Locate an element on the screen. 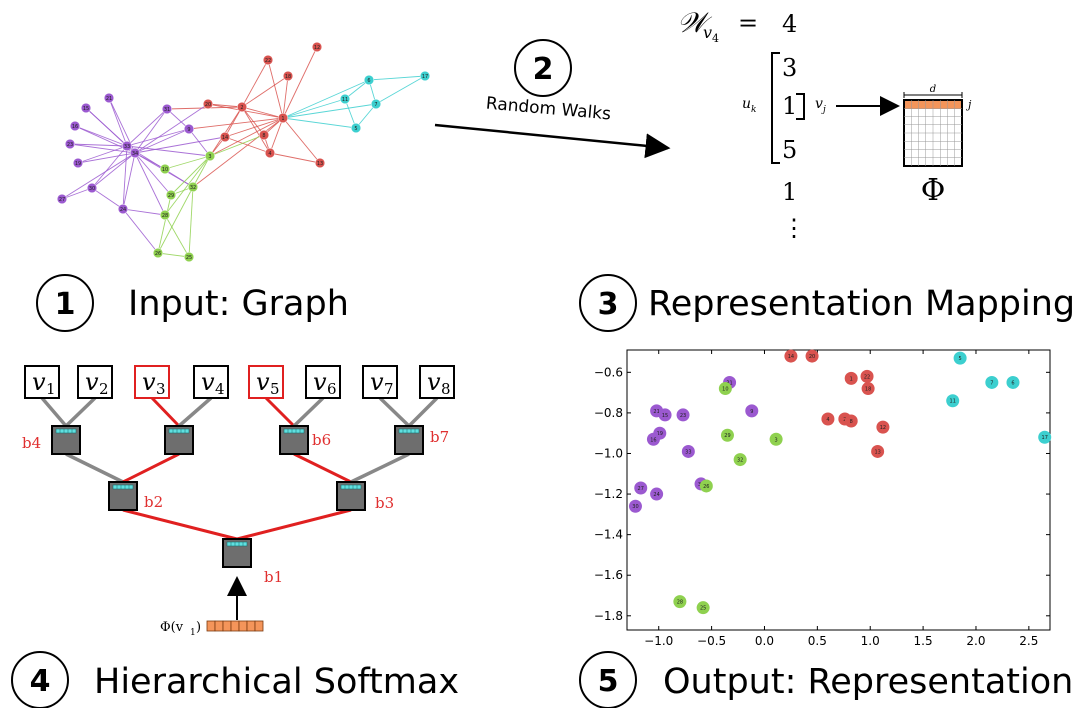 The height and width of the screenshot is (708, 1083). scatter-point-label: 31 is located at coordinates (729, 383).